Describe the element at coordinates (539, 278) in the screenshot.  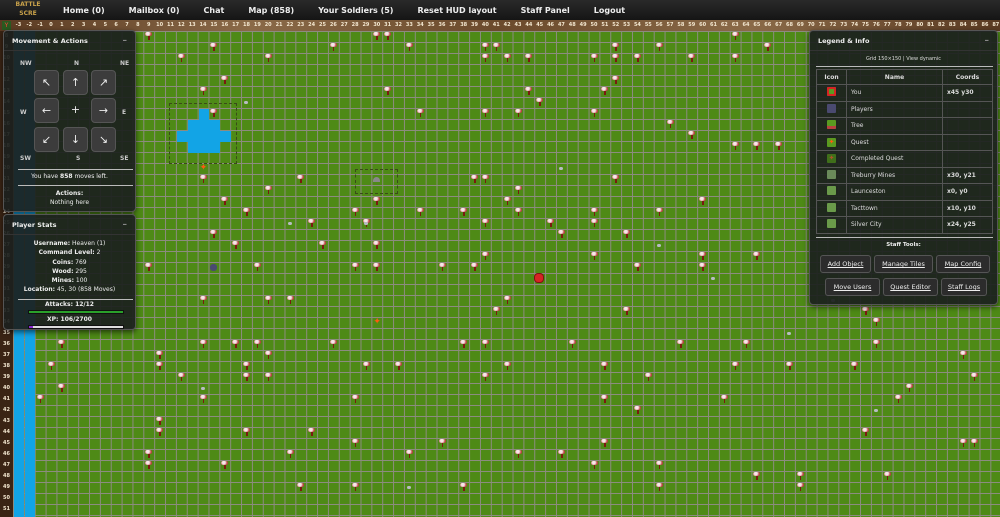
I see `you-icon` at that location.